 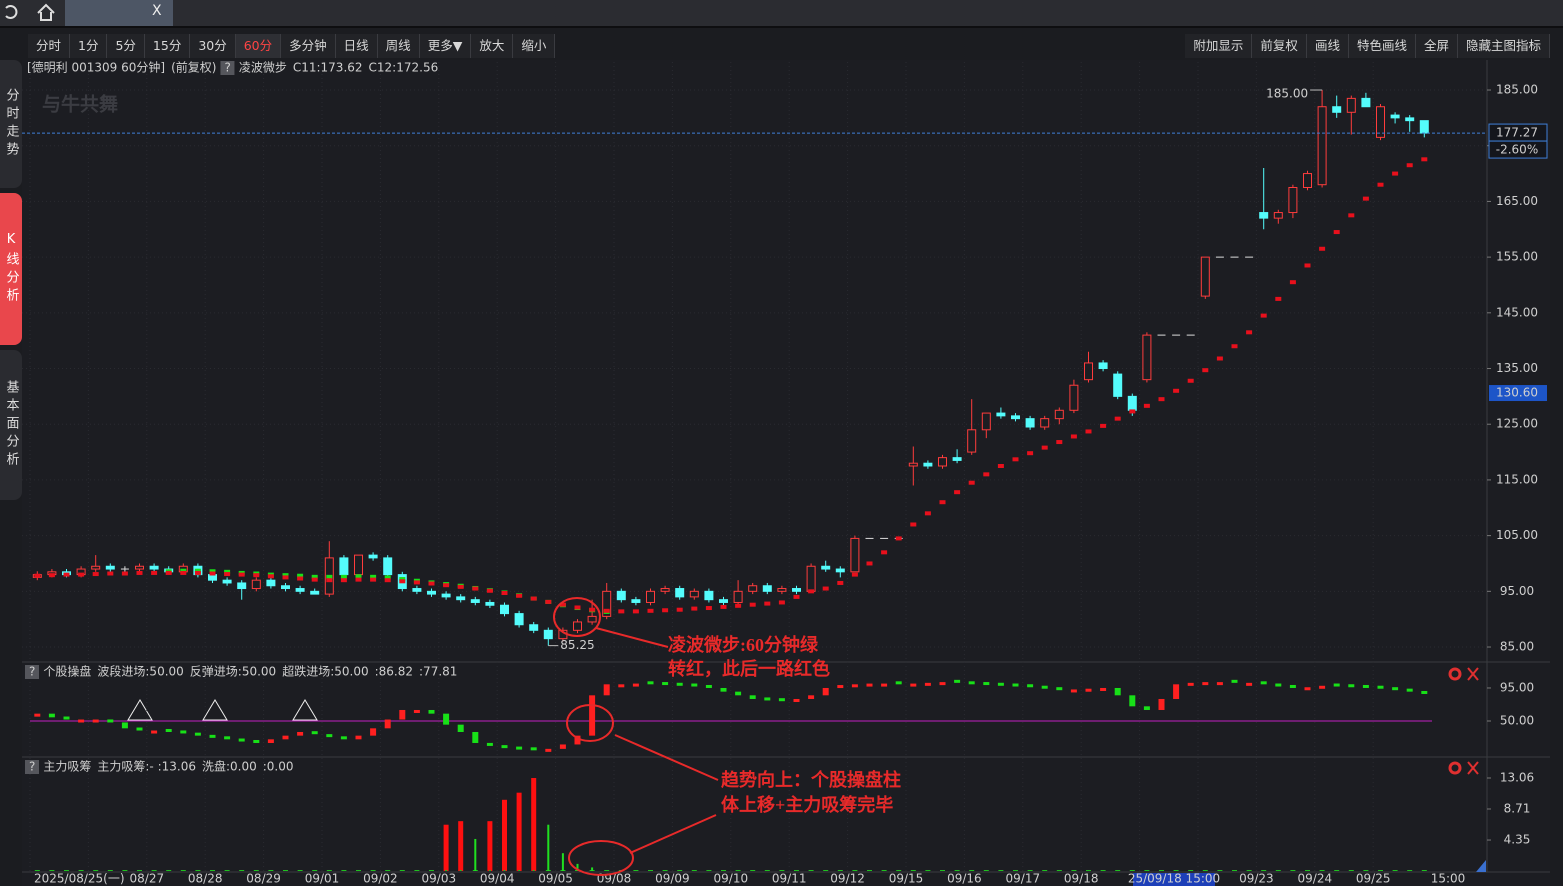 I want to click on period-button: 5分, so click(x=126, y=46).